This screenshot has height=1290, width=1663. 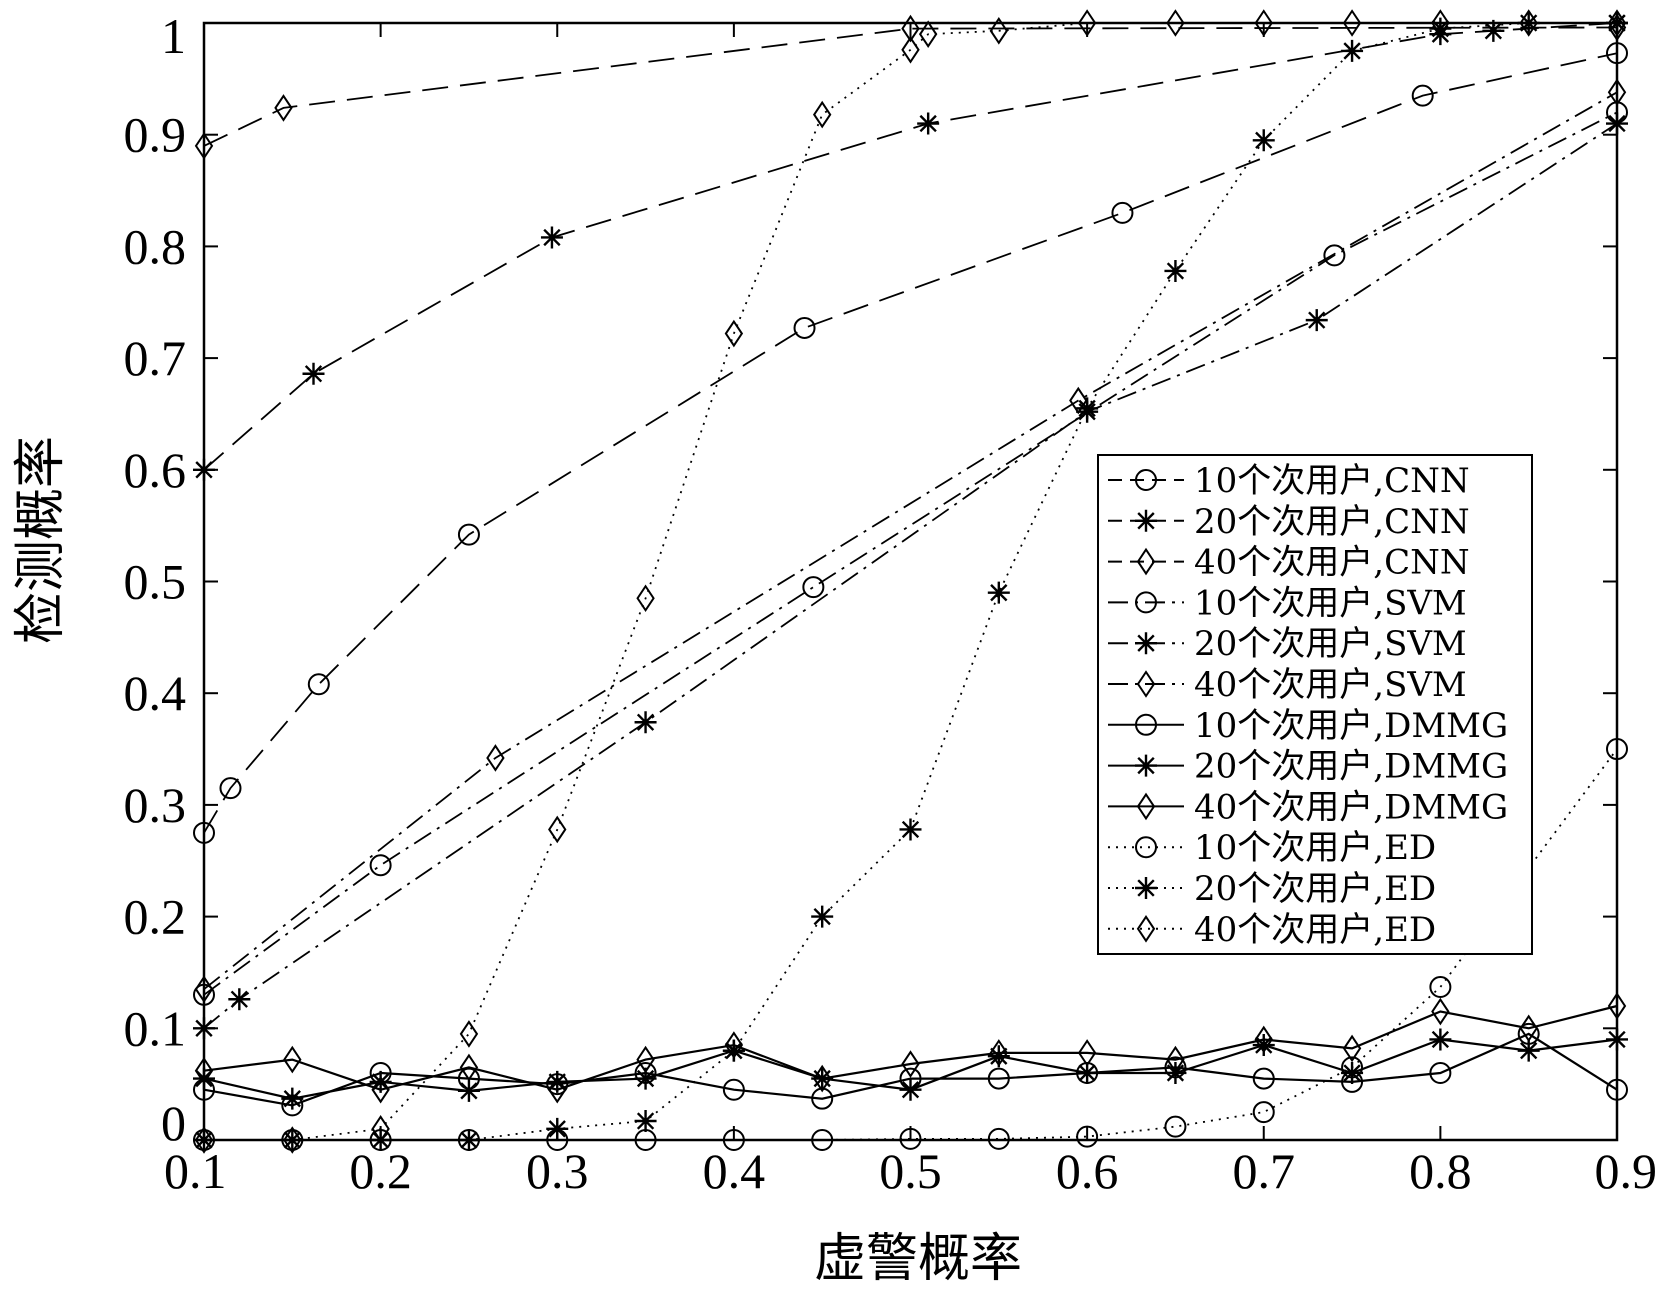 I want to click on y-tick-label: 0.8, so click(x=155, y=246).